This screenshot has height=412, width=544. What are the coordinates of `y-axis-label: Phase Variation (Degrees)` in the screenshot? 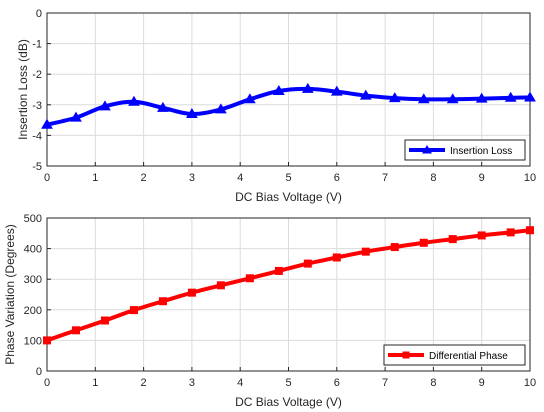 It's located at (10, 294).